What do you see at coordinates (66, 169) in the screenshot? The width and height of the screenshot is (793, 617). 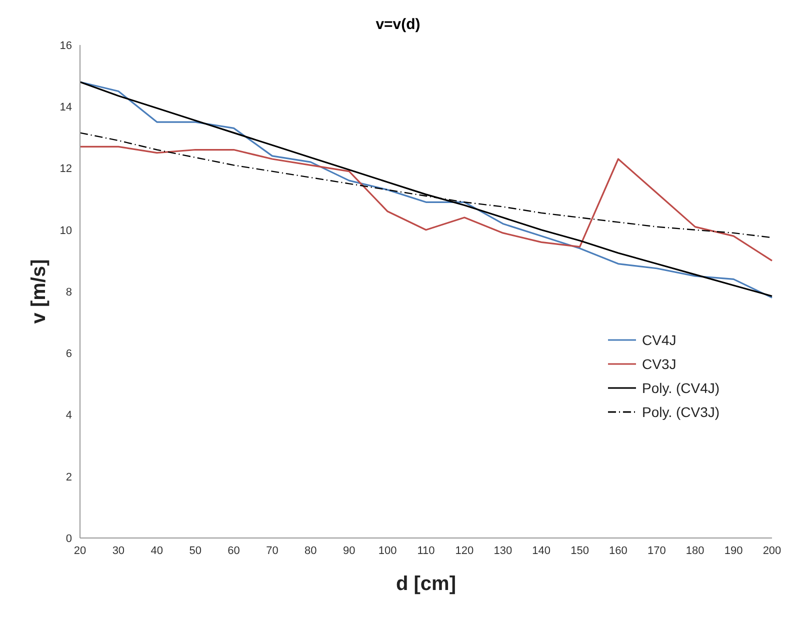 I see `y-tick-label: 12` at bounding box center [66, 169].